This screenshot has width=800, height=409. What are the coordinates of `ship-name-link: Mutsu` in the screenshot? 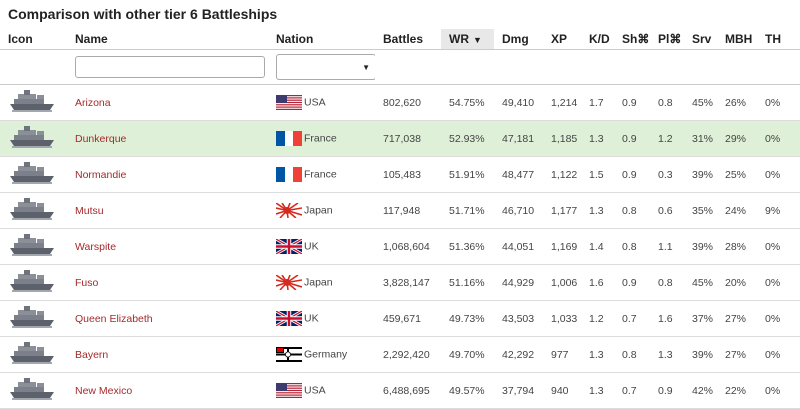 It's located at (89, 210).